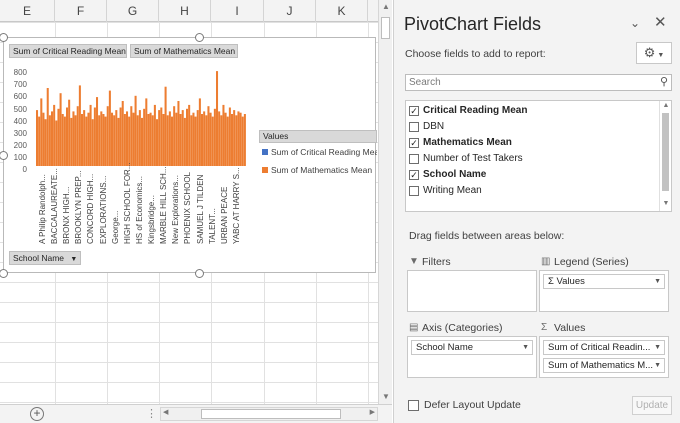 Image resolution: width=680 pixels, height=423 pixels. What do you see at coordinates (604, 281) in the screenshot?
I see `values-chip: Σ Values ▼` at bounding box center [604, 281].